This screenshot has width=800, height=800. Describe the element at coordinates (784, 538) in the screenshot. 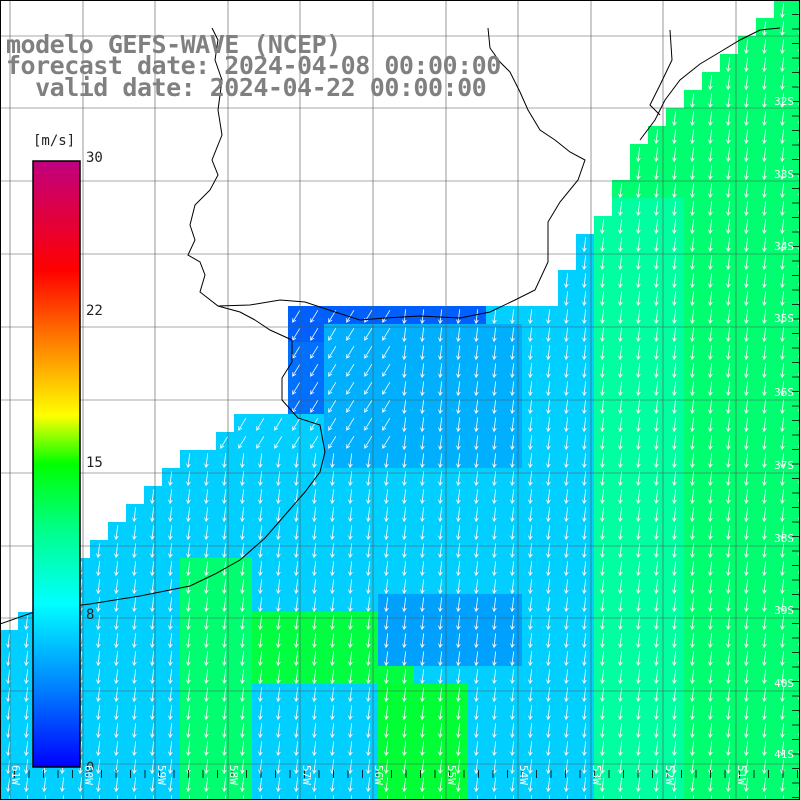

I see `lat-label: 38S` at that location.